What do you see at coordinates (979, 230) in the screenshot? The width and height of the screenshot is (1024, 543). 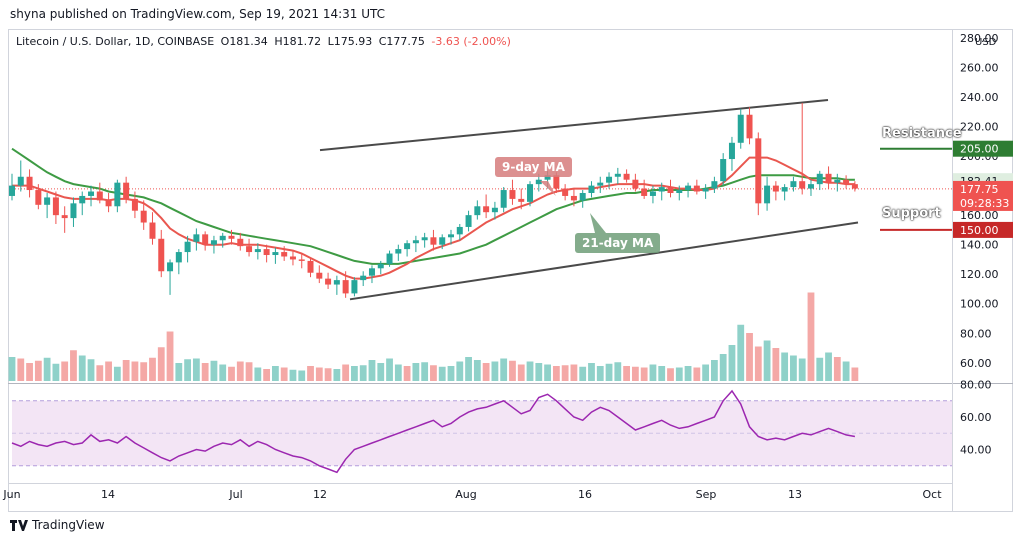 I see `support-price-tag: 150.00` at bounding box center [979, 230].